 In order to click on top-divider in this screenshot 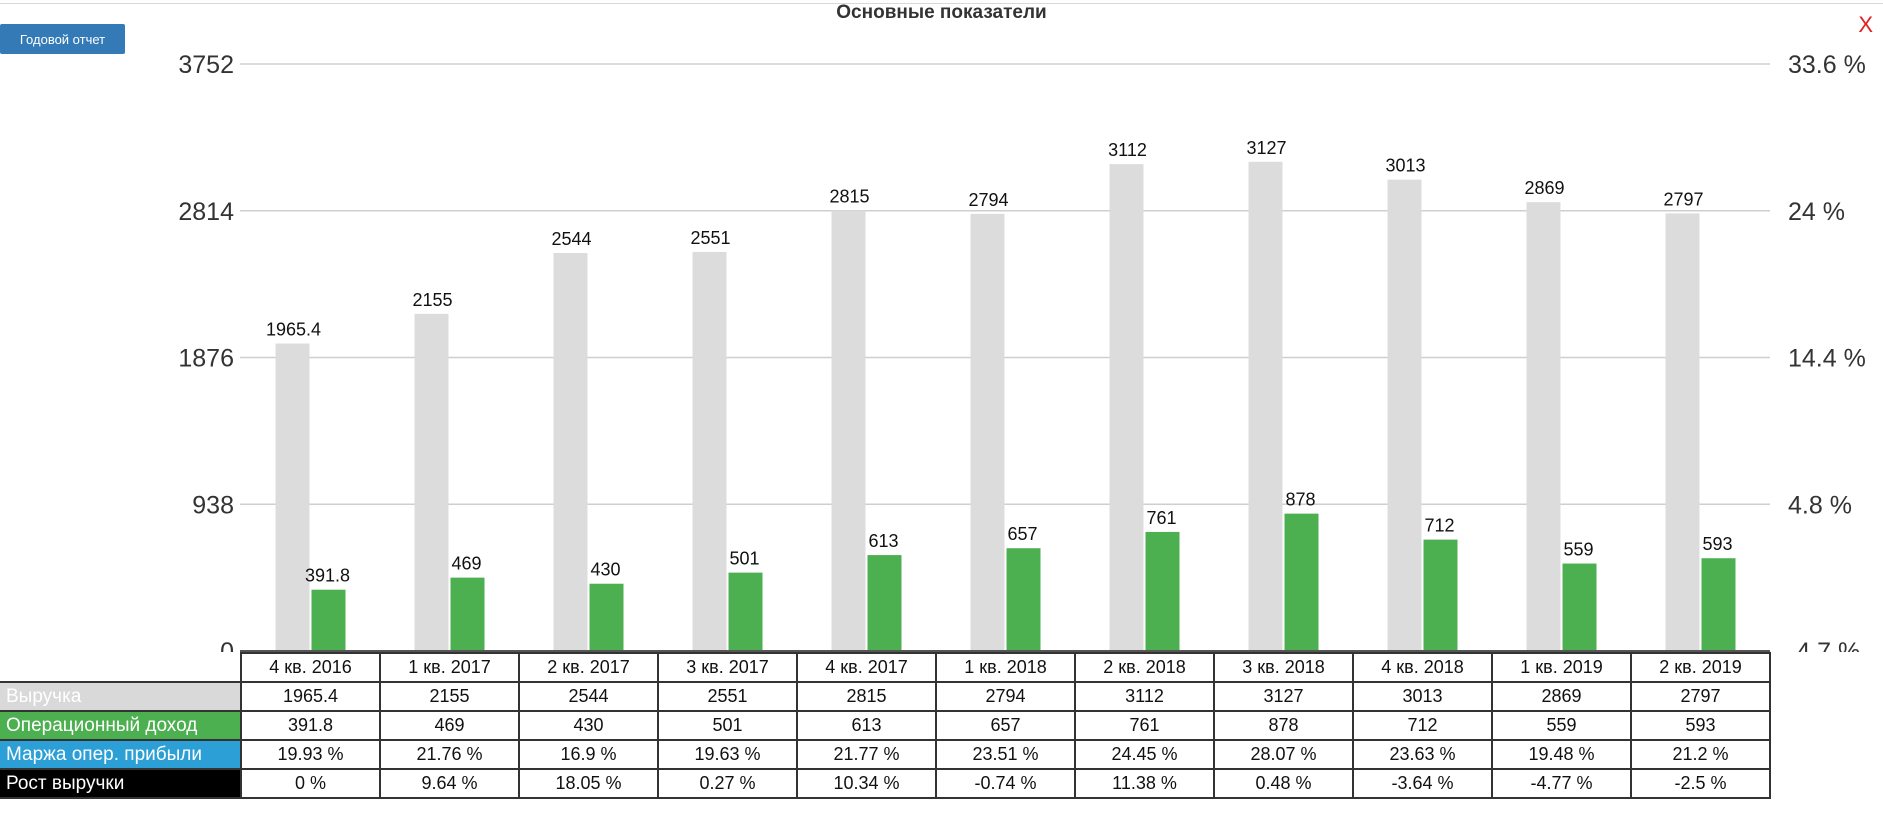, I will do `click(941, 3)`.